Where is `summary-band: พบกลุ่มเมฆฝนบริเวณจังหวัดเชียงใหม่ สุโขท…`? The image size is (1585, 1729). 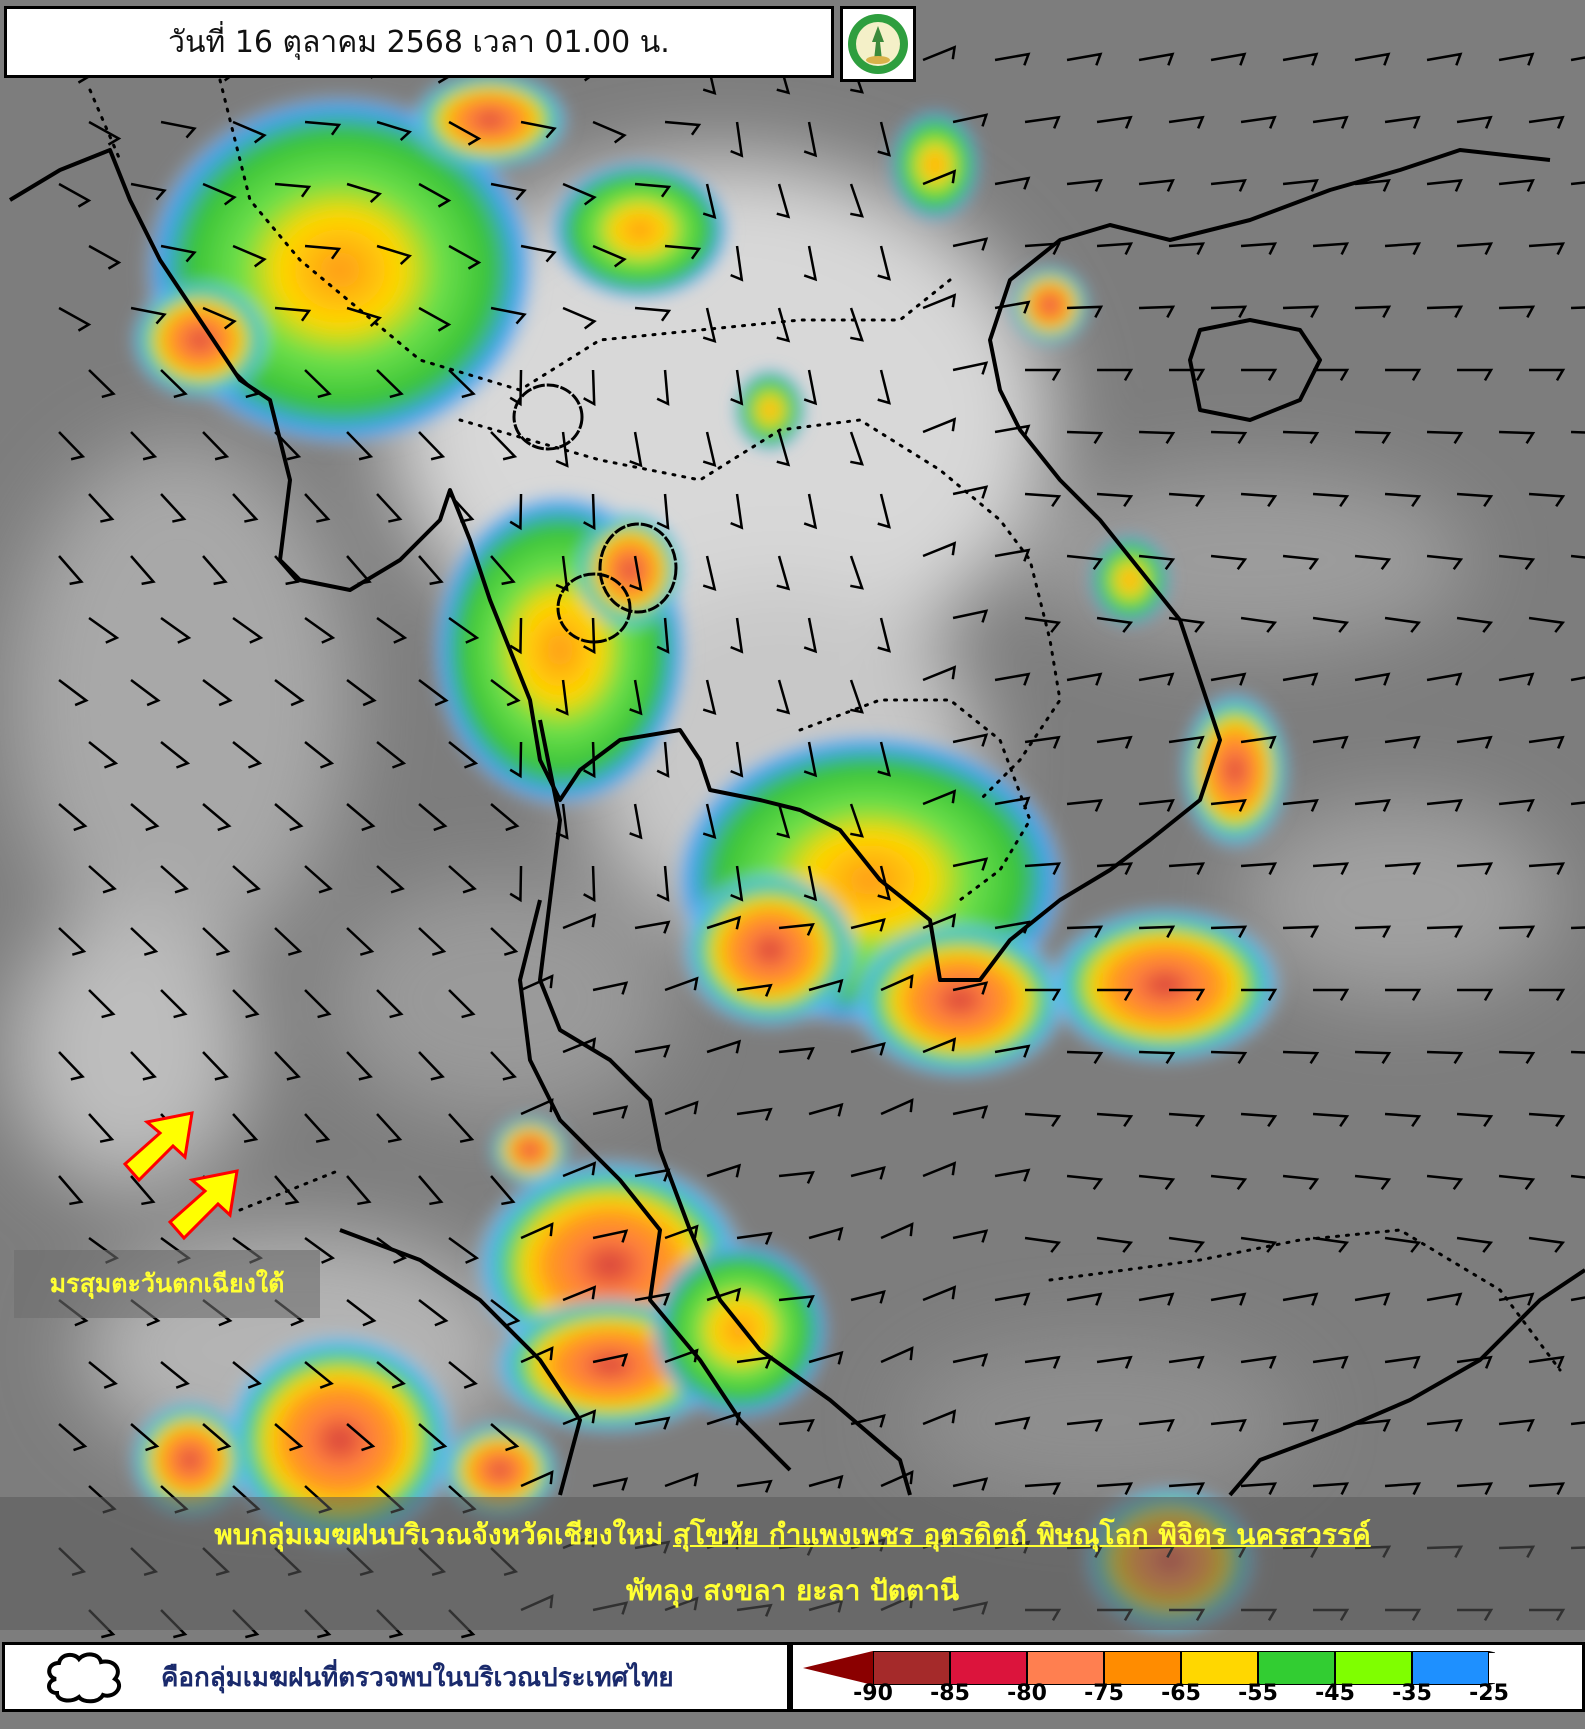 summary-band: พบกลุ่มเมฆฝนบริเวณจังหวัดเชียงใหม่ สุโขท… is located at coordinates (792, 1563).